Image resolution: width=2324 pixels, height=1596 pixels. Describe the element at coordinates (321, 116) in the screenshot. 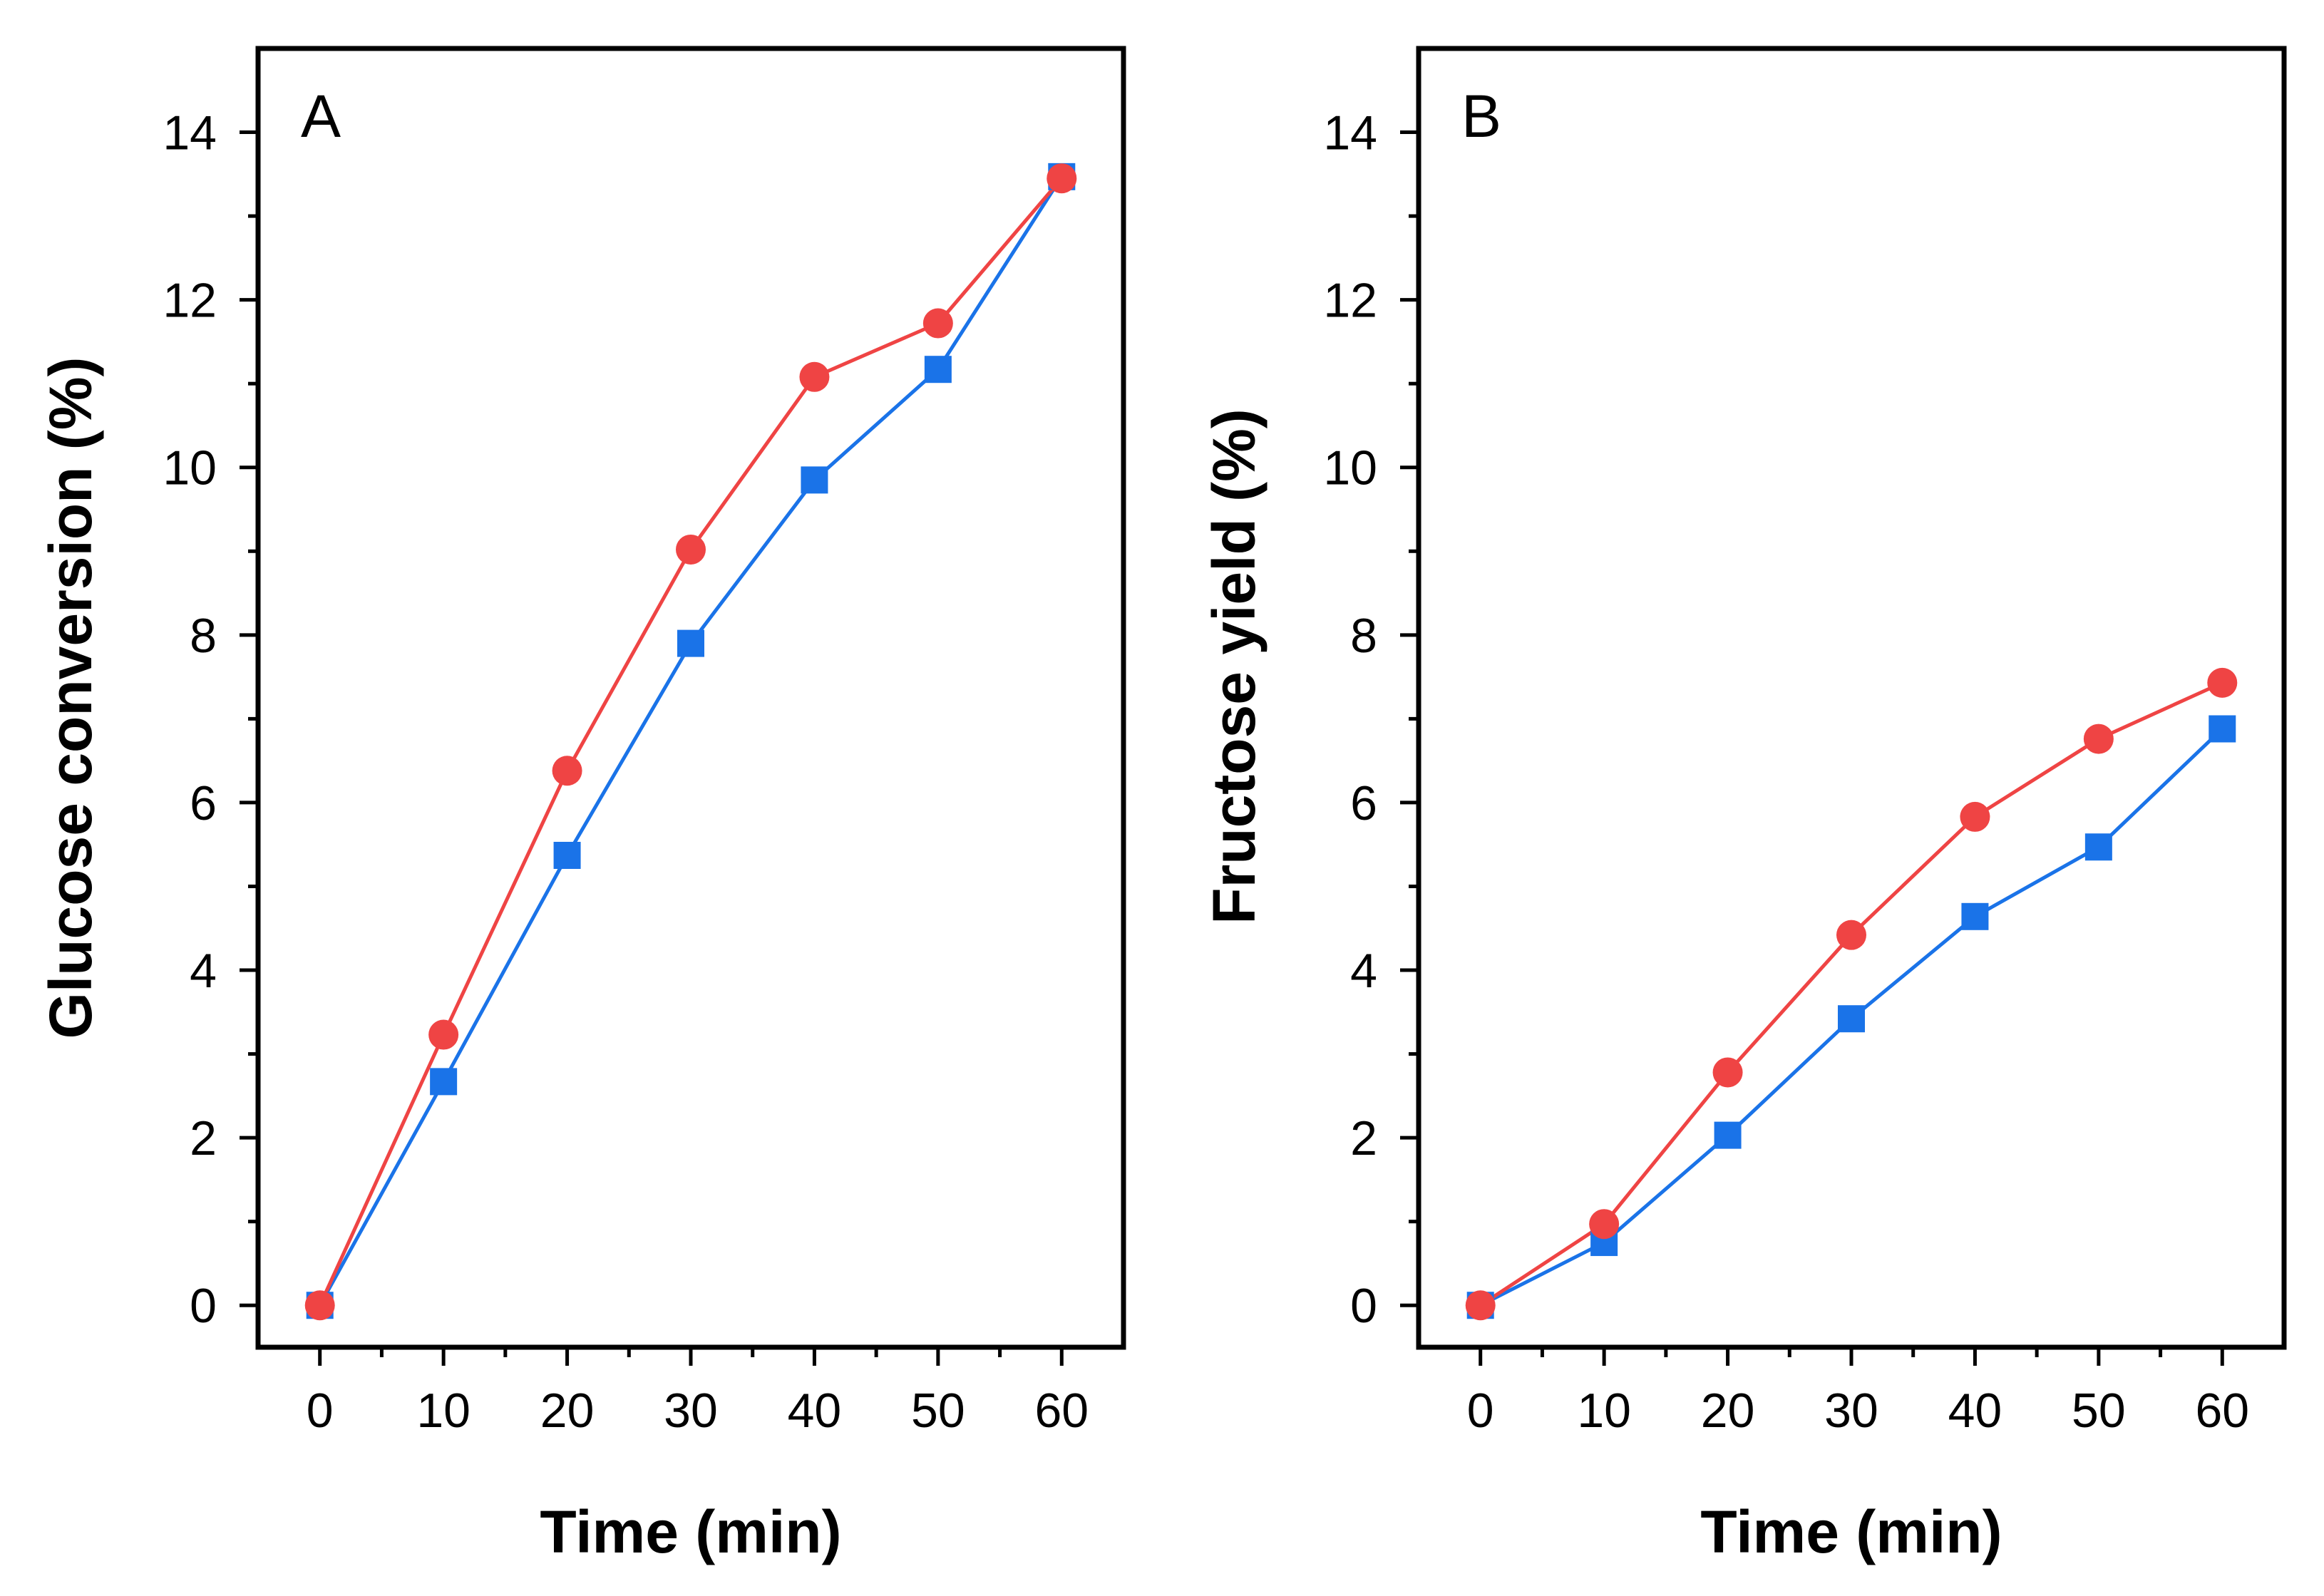

I see `panel-label: A` at that location.